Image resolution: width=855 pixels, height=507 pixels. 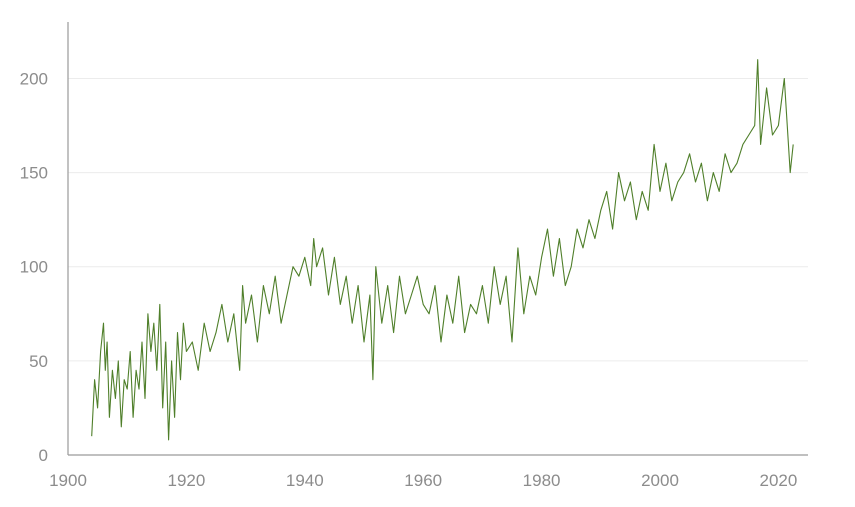 I want to click on y-tick-label: 100, so click(x=34, y=267).